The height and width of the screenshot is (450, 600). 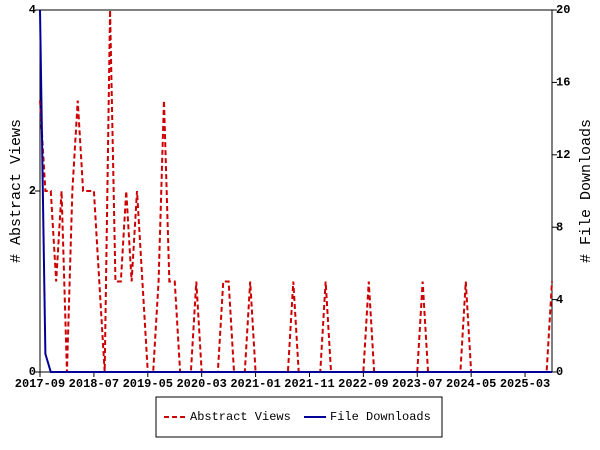 I want to click on x-tick-label: 2023-07, so click(x=417, y=384).